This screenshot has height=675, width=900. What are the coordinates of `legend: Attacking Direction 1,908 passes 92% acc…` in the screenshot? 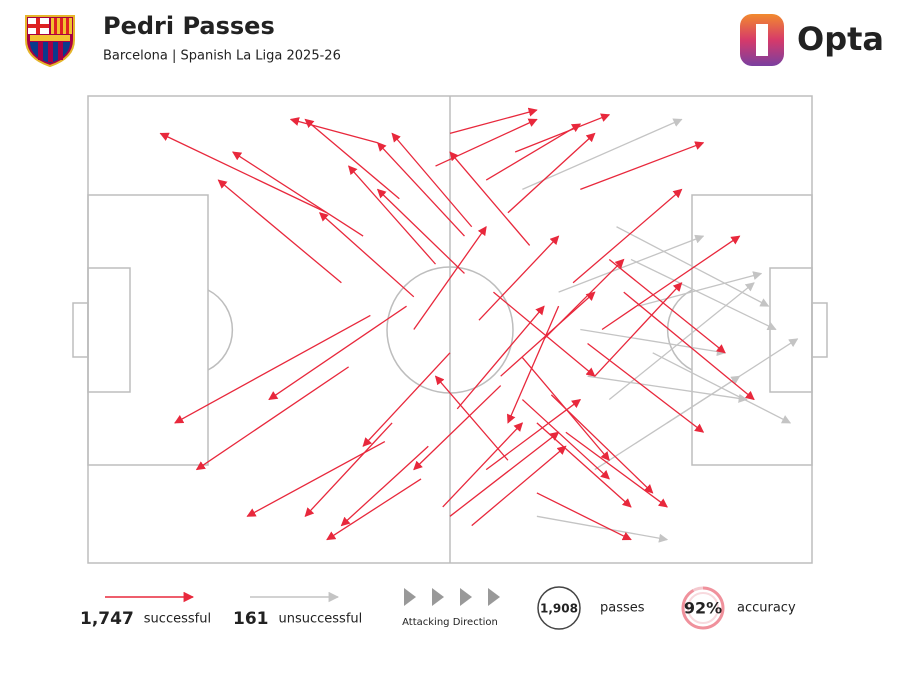 It's located at (438, 608).